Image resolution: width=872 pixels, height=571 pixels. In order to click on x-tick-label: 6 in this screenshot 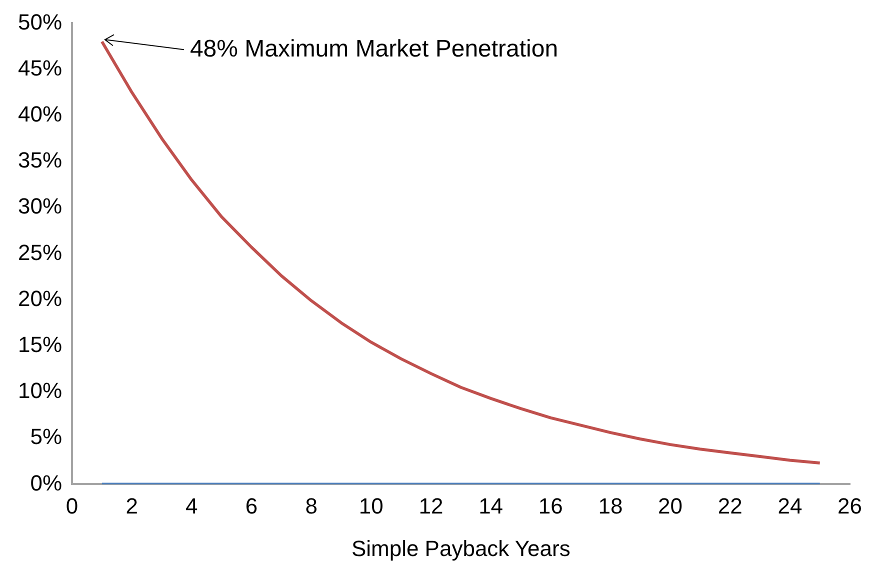, I will do `click(251, 505)`.